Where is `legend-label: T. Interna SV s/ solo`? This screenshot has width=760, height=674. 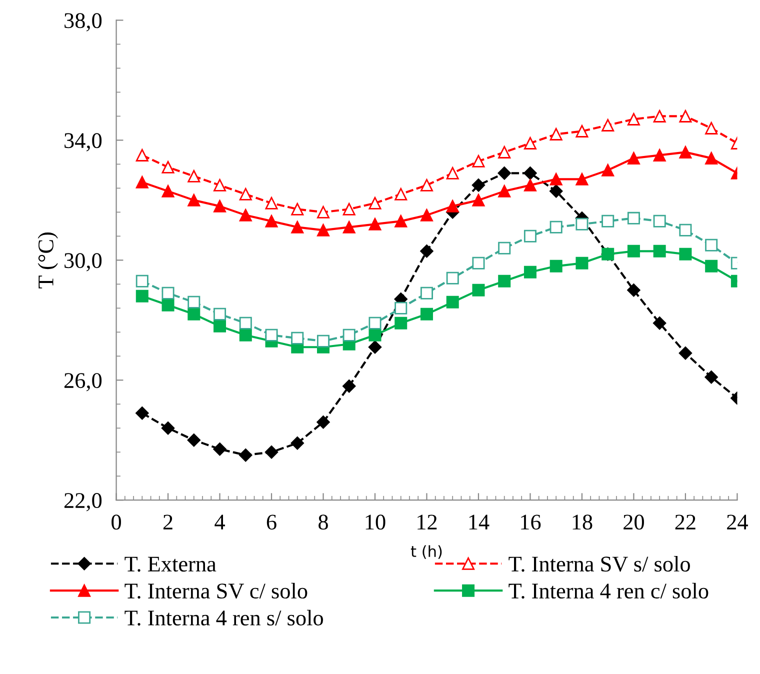 legend-label: T. Interna SV s/ solo is located at coordinates (599, 564).